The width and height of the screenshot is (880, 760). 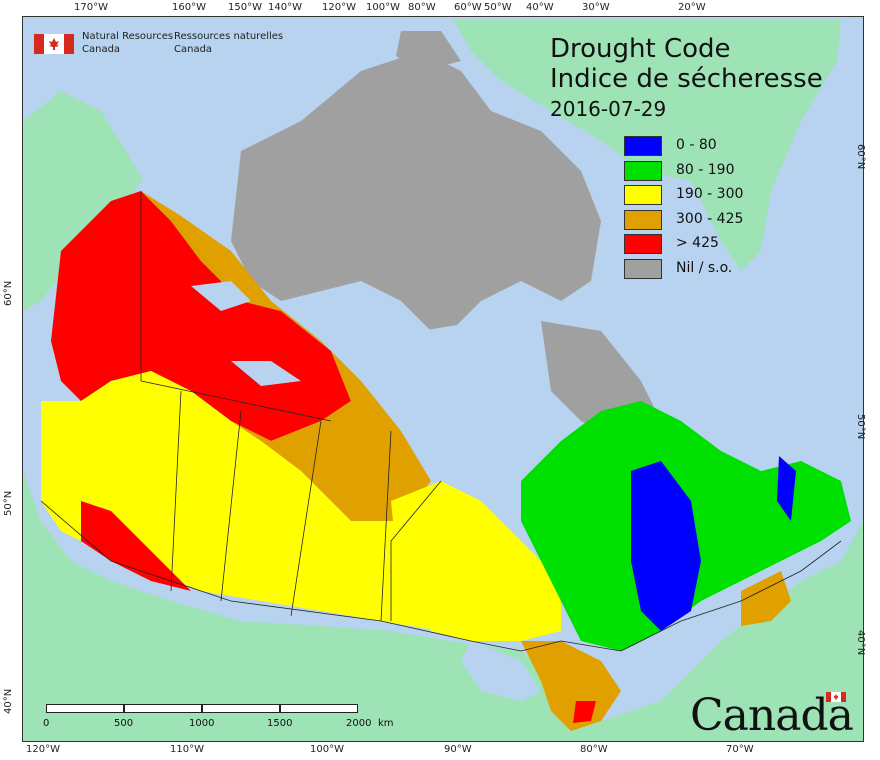 I want to click on scale-label: 1000, so click(x=202, y=723).